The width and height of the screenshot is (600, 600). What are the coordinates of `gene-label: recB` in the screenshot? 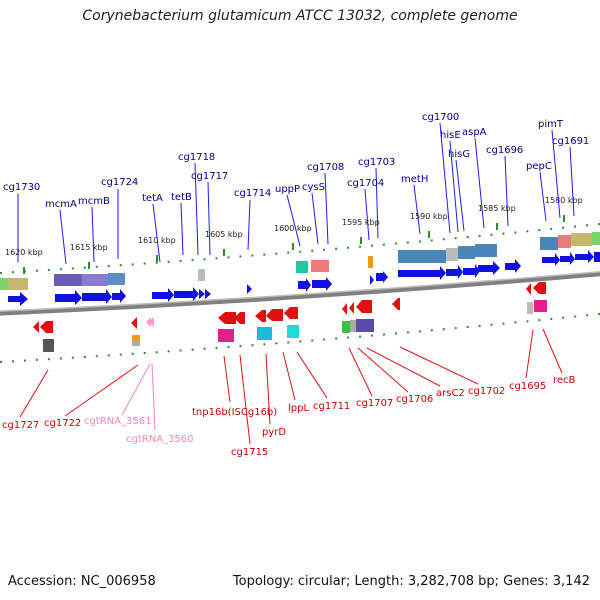 It's located at (564, 380).